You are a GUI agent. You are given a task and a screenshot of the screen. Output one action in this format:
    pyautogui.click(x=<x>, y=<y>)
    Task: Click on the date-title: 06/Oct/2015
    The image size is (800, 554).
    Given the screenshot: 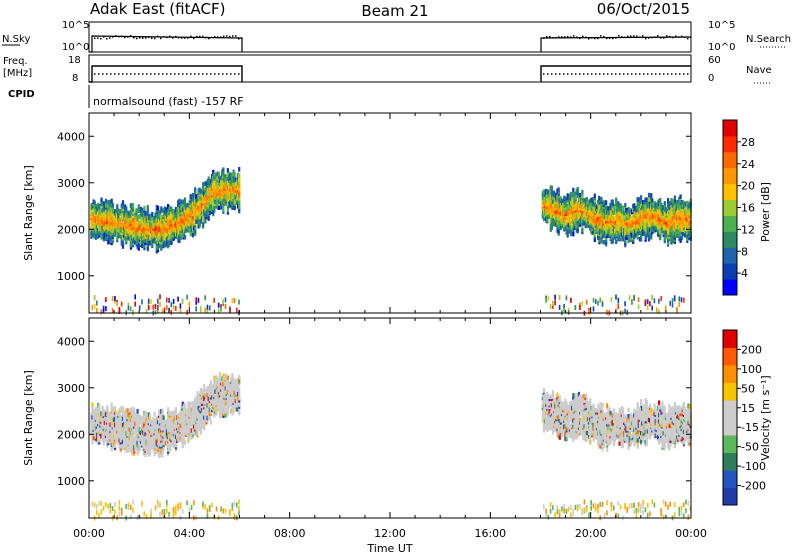 What is the action you would take?
    pyautogui.click(x=643, y=9)
    